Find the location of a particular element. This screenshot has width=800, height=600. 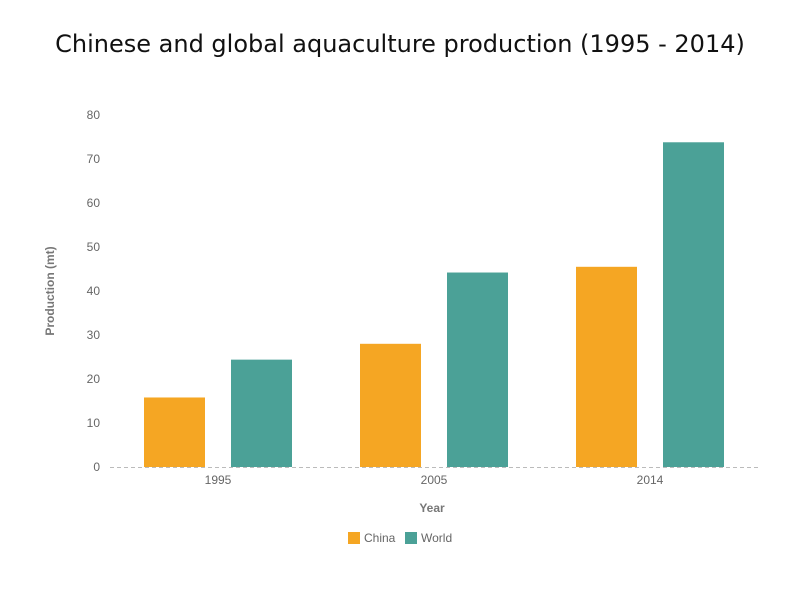

bar-china-2005 is located at coordinates (390, 405).